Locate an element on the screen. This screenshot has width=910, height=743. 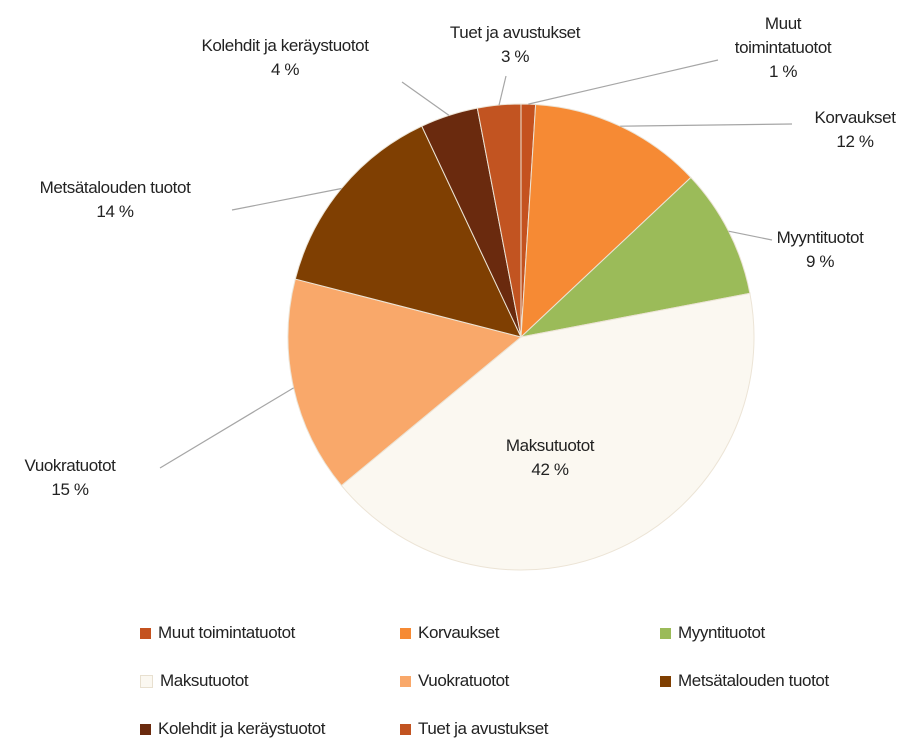
legend-label: Myyntituotot is located at coordinates (721, 632).